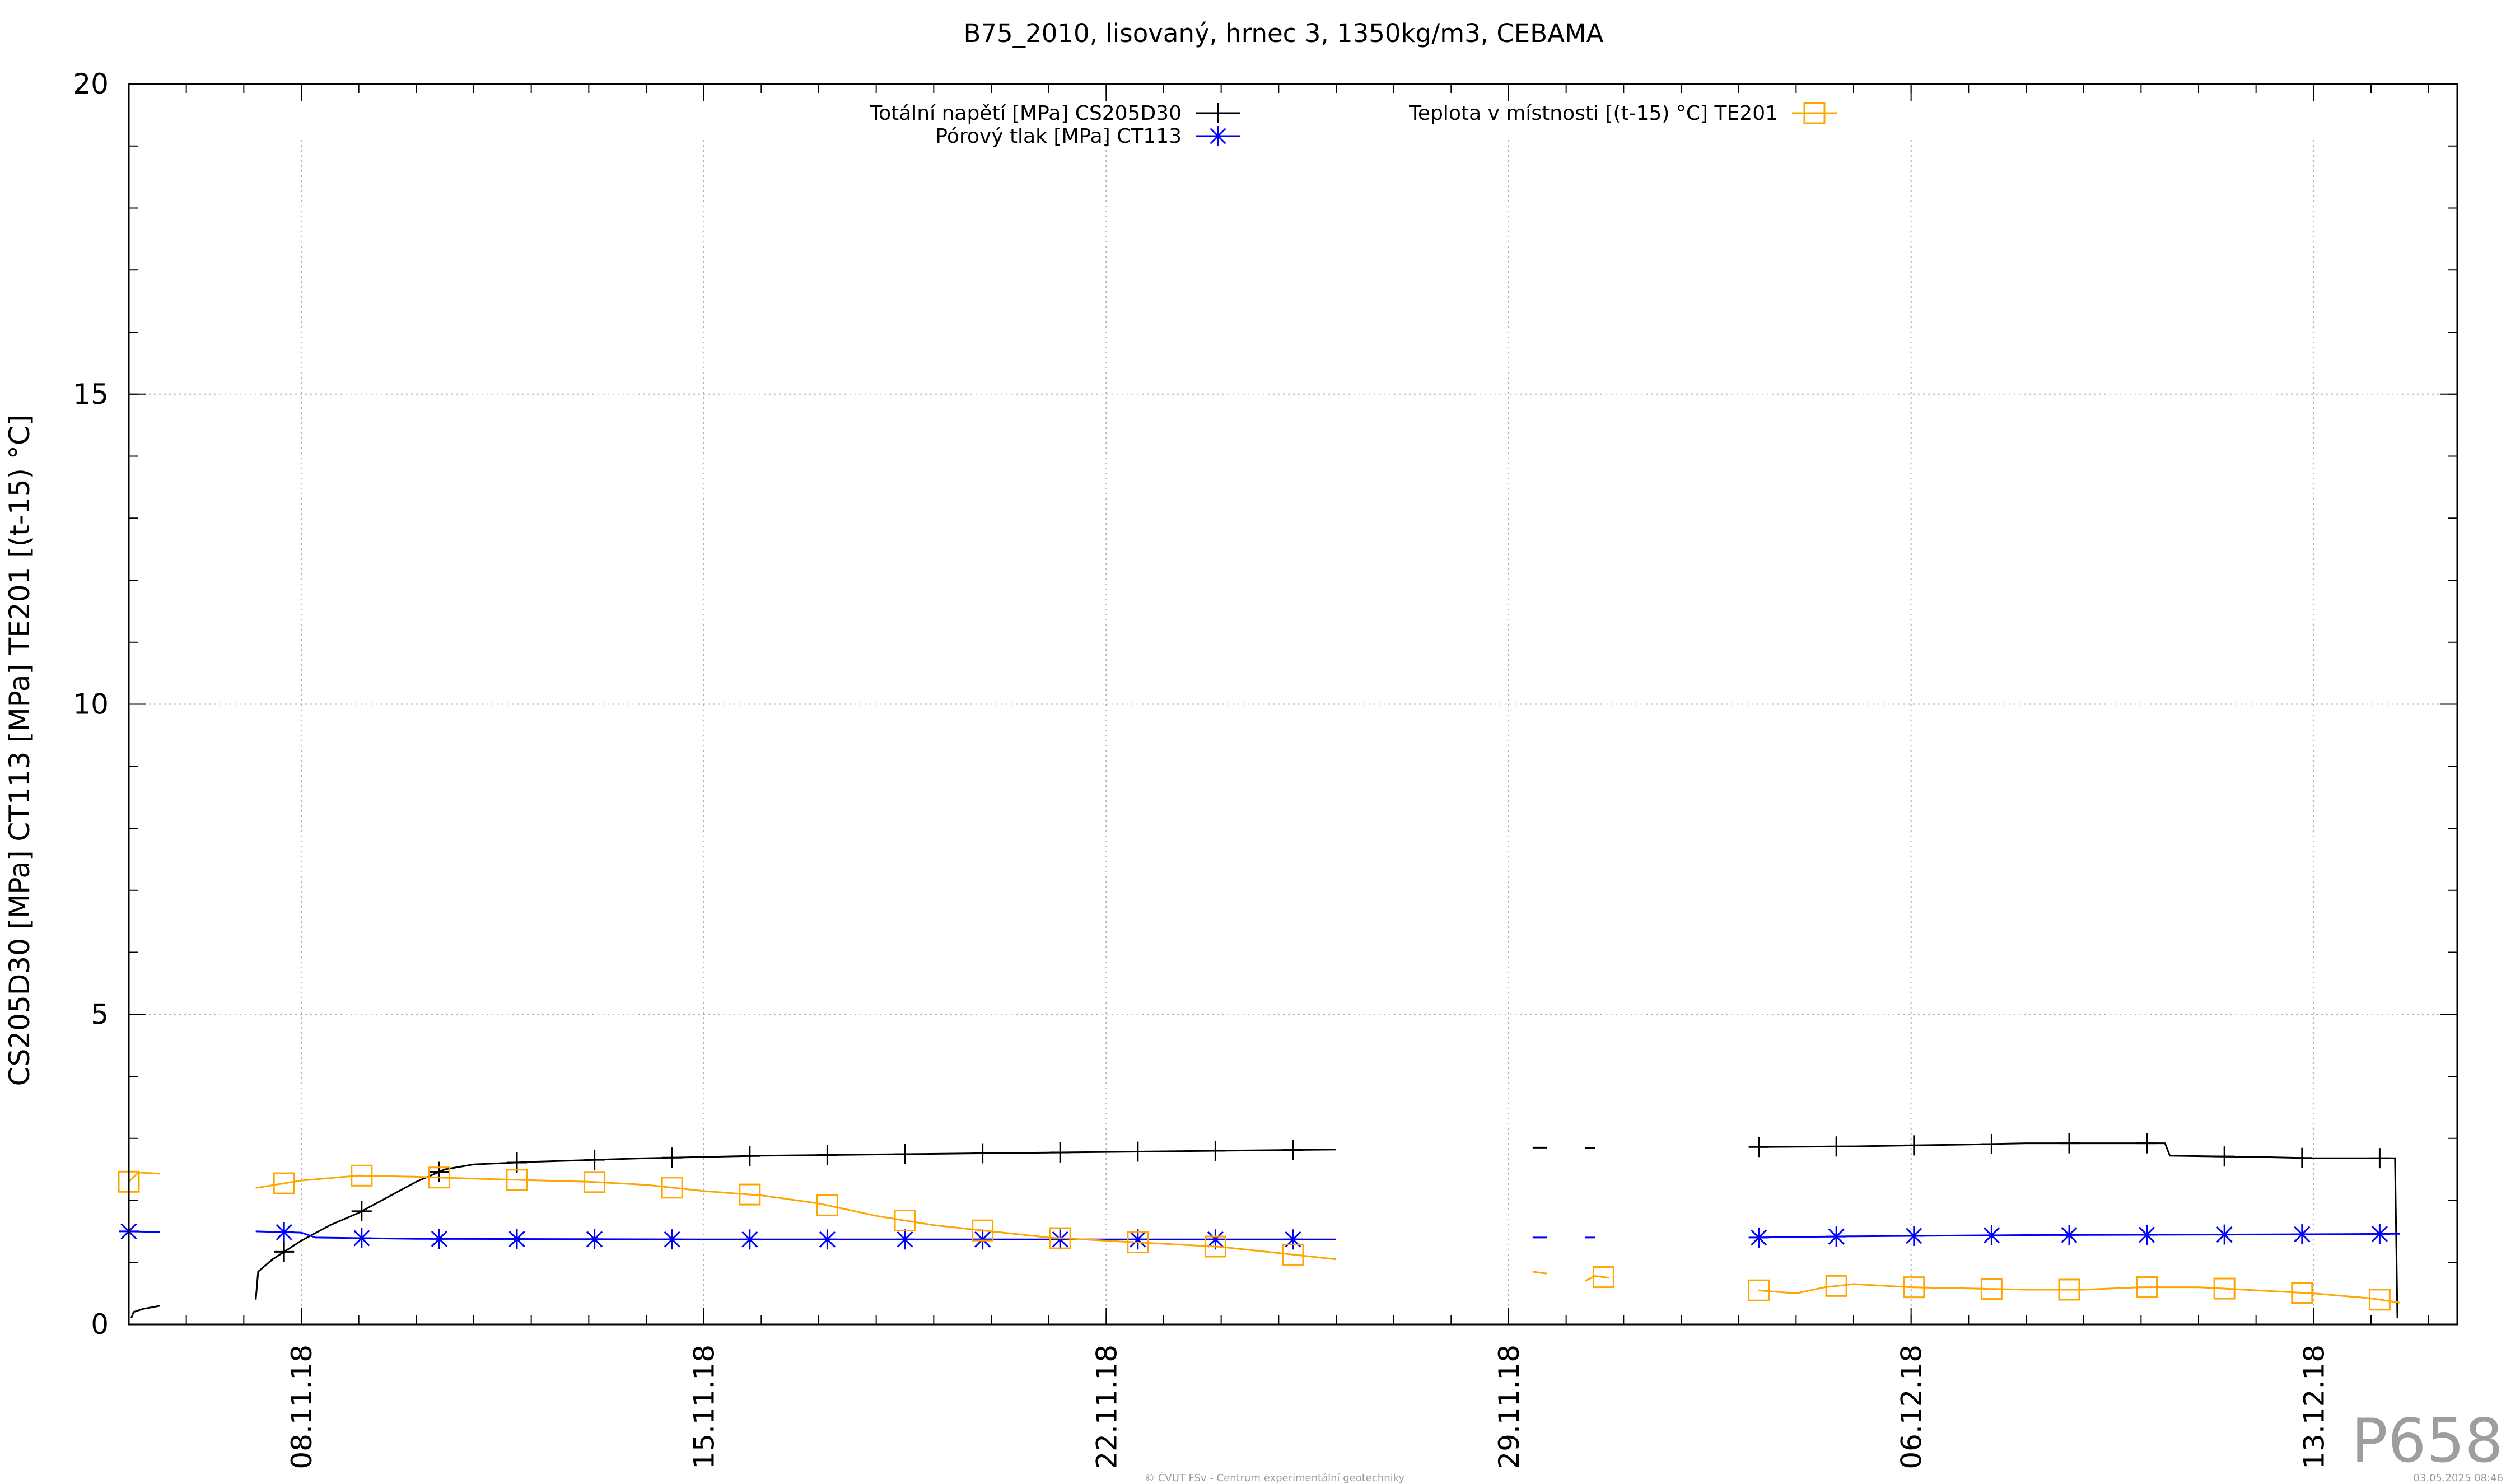 Image resolution: width=2520 pixels, height=1484 pixels. I want to click on legend-label: Teplota v místnosti [(t-15) °C] TE201, so click(1593, 114).